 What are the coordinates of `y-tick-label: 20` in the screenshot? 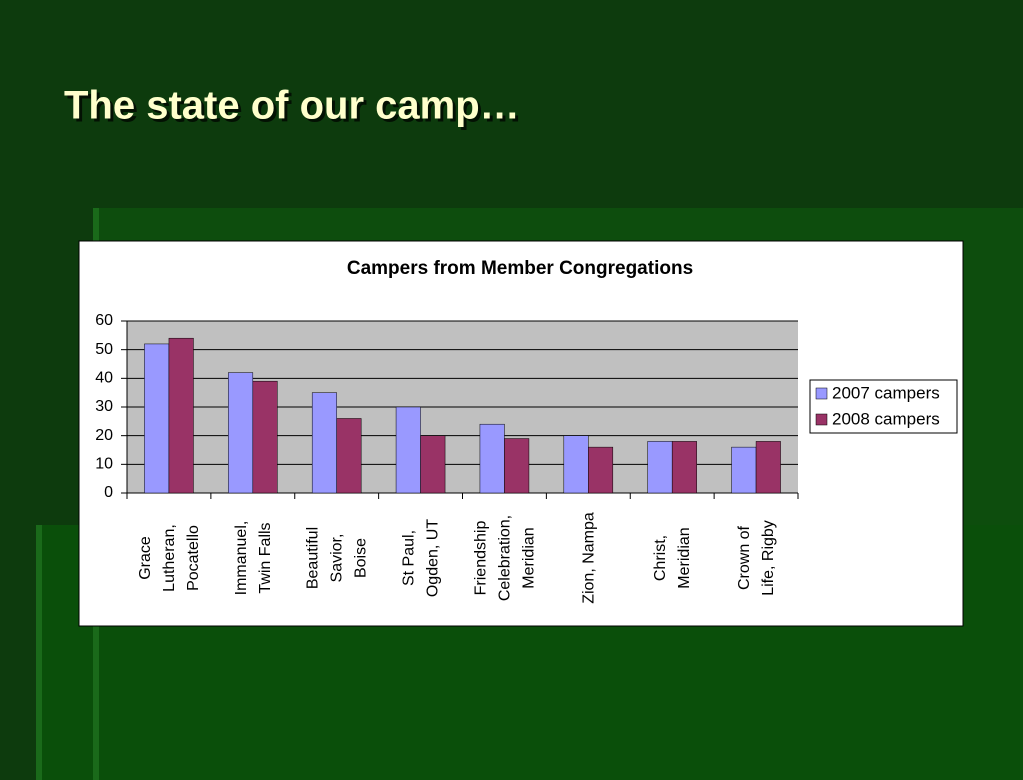 It's located at (104, 435).